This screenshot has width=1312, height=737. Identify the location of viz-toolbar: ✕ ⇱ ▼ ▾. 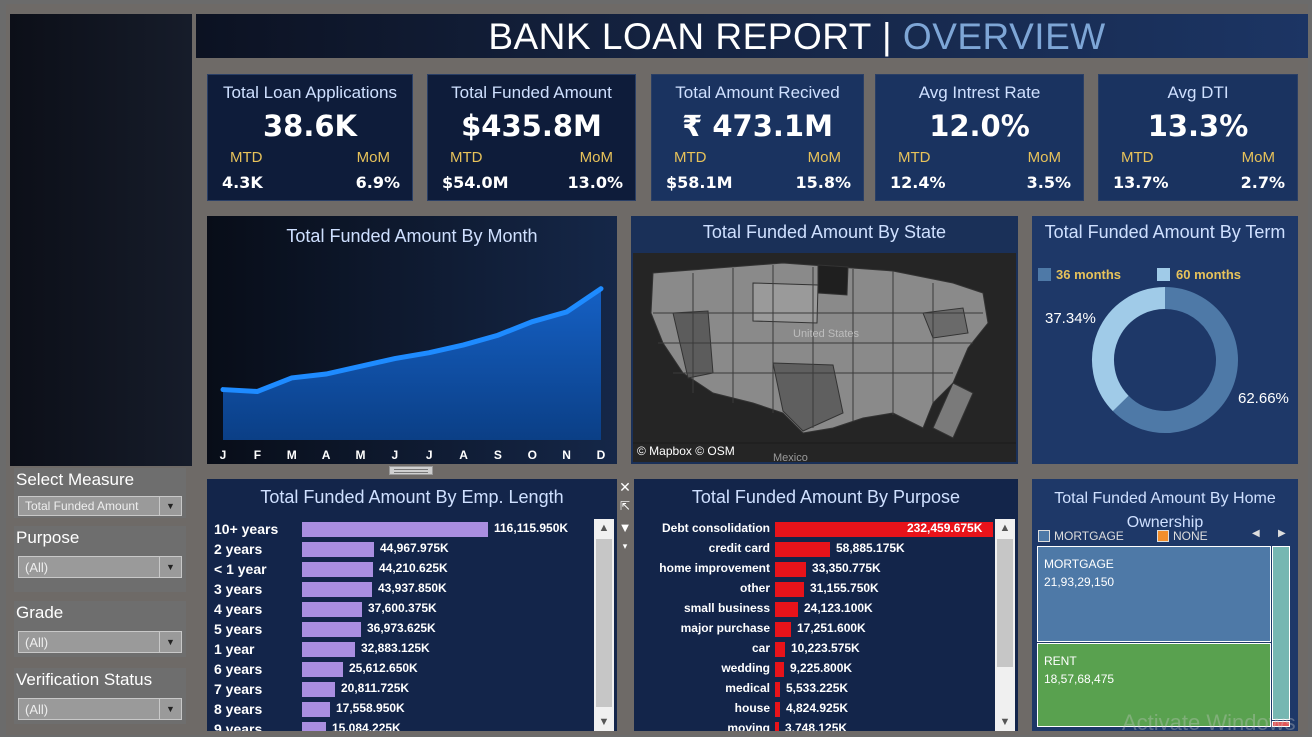
(625, 520).